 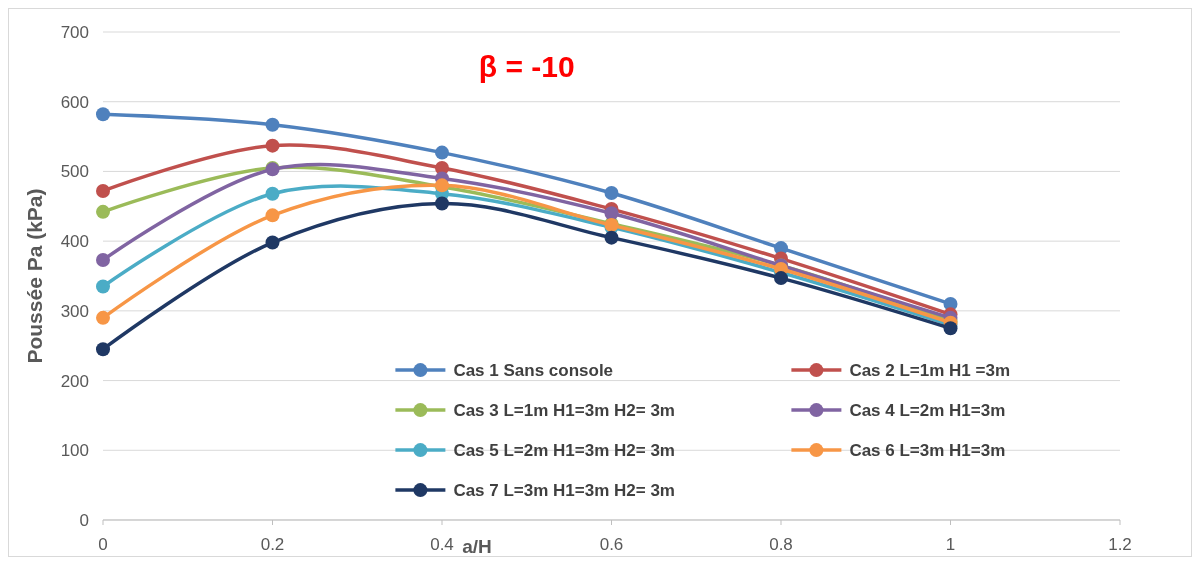 What do you see at coordinates (442, 544) in the screenshot?
I see `x-tick-label: 0.4` at bounding box center [442, 544].